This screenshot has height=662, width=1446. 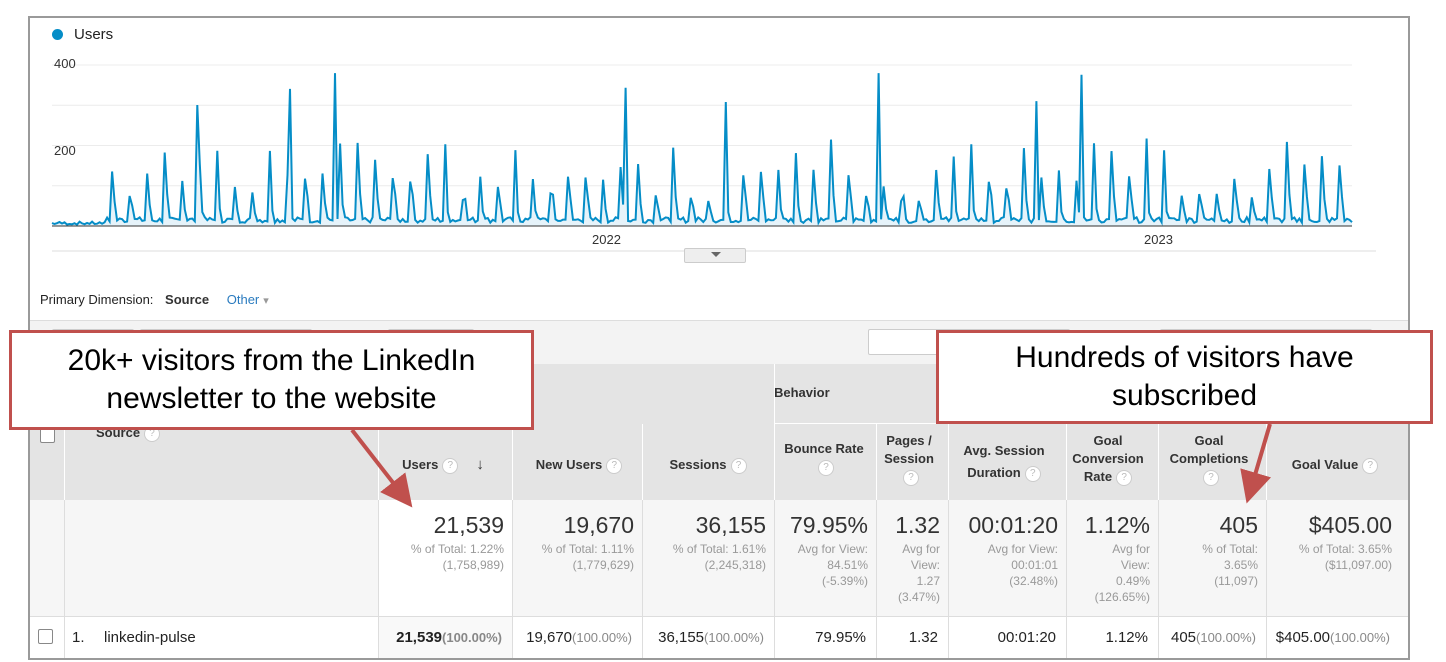 What do you see at coordinates (579, 465) in the screenshot?
I see `col-new-users: New Users?` at bounding box center [579, 465].